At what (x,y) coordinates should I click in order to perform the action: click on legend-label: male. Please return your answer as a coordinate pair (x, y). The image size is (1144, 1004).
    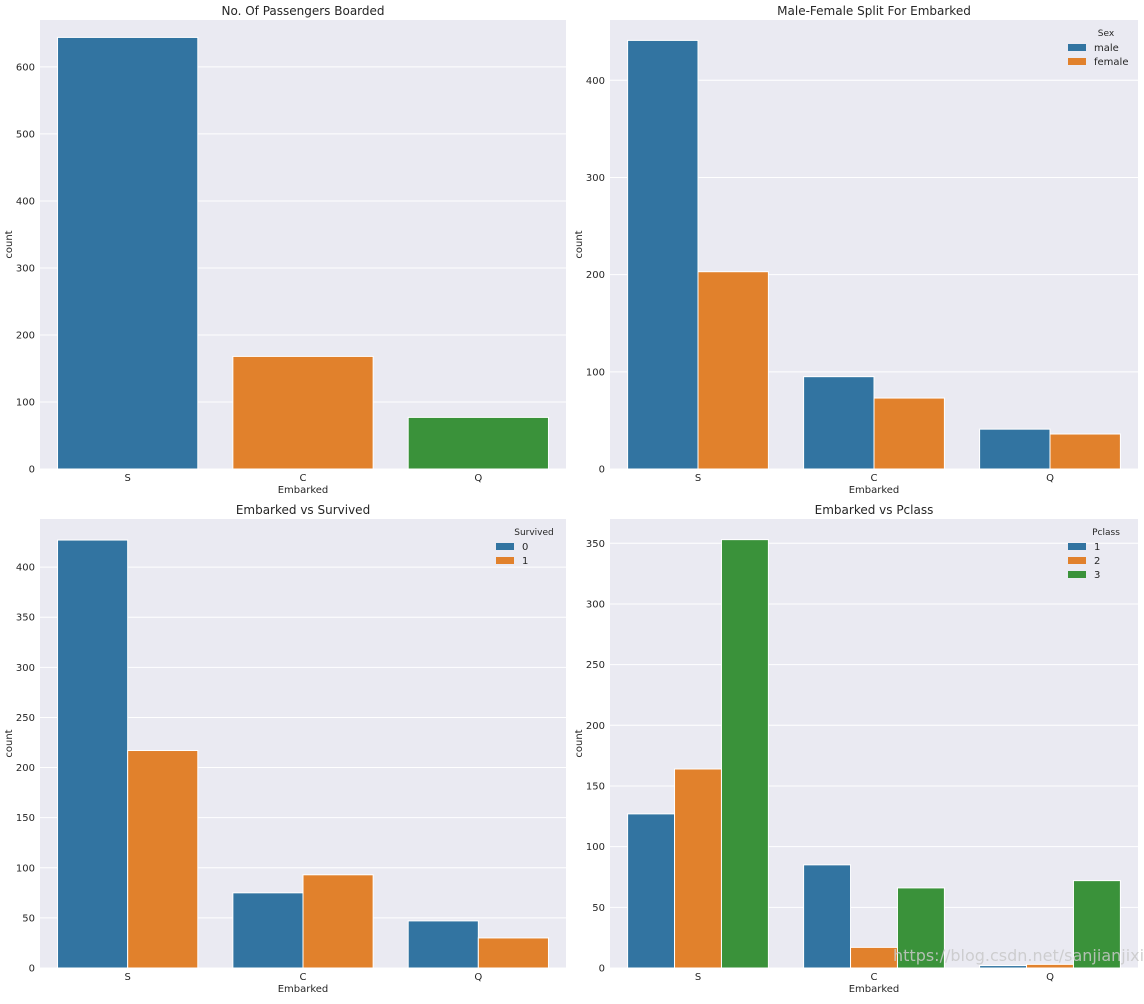
    Looking at the image, I should click on (1106, 48).